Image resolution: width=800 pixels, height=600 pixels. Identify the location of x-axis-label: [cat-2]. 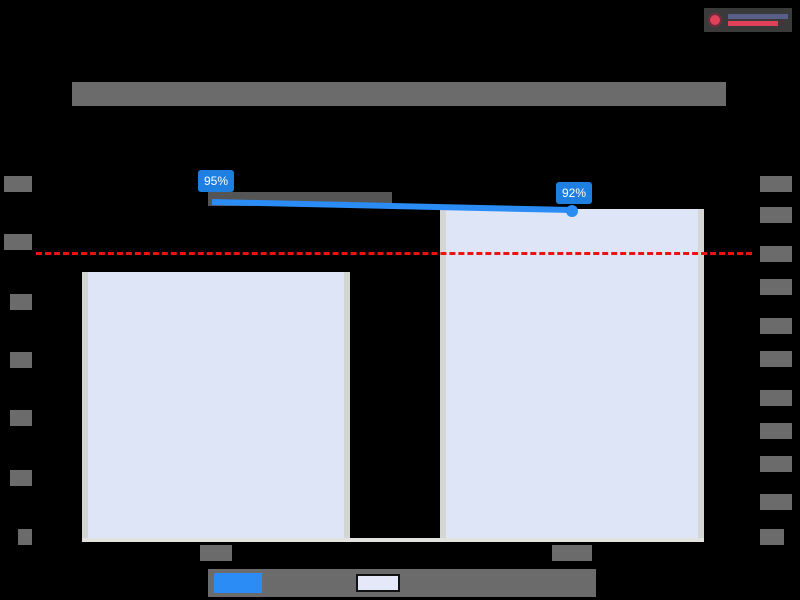
(572, 553).